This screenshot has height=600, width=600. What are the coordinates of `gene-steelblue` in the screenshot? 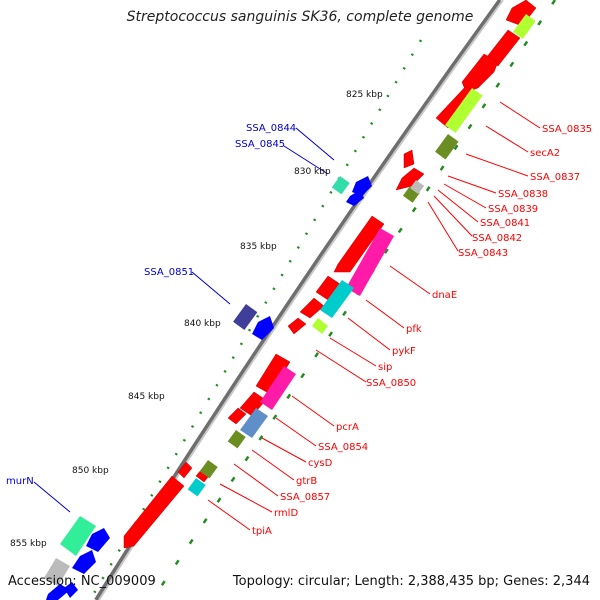 It's located at (254, 423).